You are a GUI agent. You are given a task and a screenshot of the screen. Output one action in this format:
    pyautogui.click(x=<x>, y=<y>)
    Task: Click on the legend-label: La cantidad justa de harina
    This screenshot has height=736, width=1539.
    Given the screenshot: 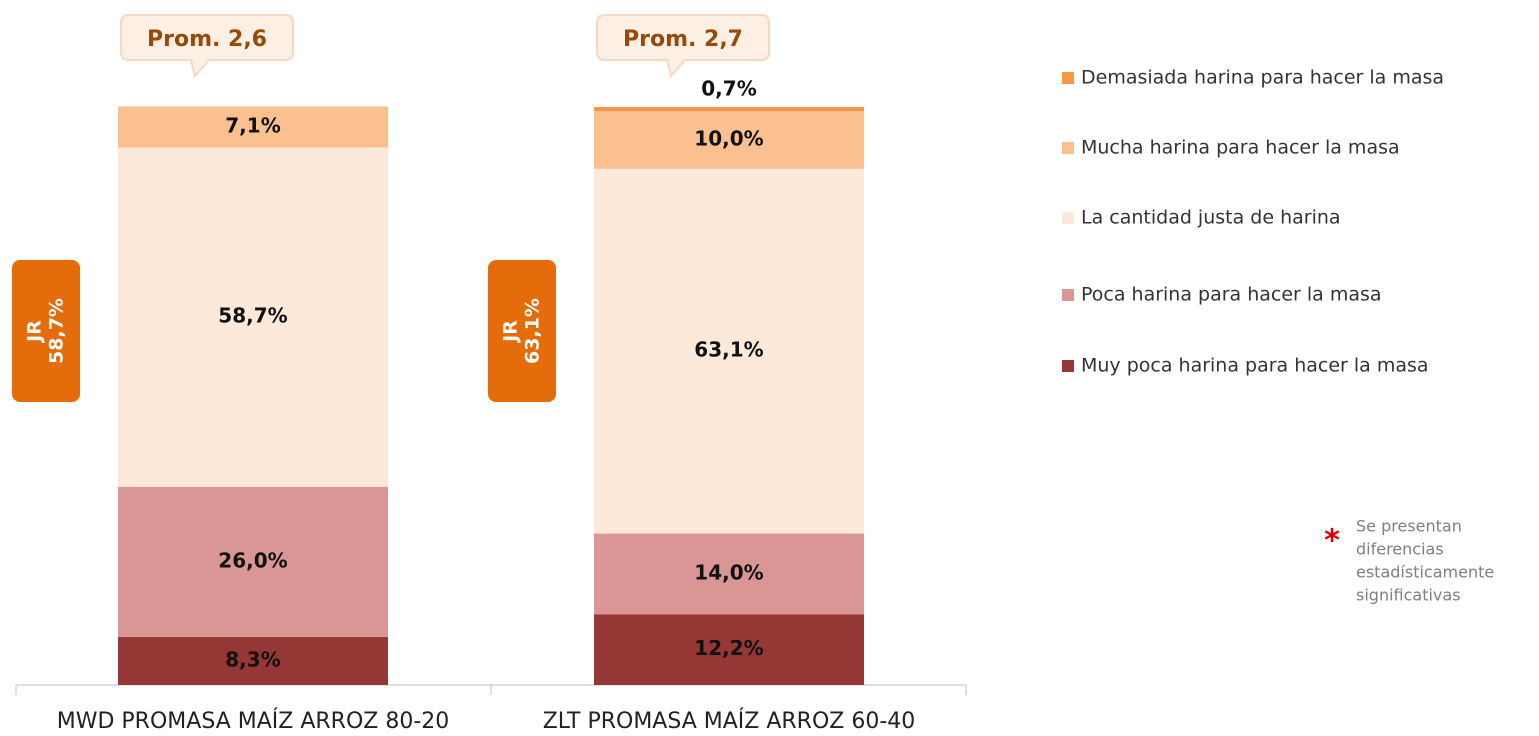 What is the action you would take?
    pyautogui.click(x=1211, y=218)
    